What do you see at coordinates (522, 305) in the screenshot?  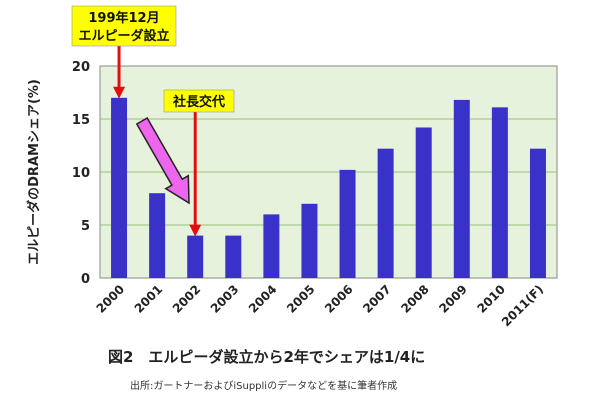 I see `x-tick-label: 2011(F)` at bounding box center [522, 305].